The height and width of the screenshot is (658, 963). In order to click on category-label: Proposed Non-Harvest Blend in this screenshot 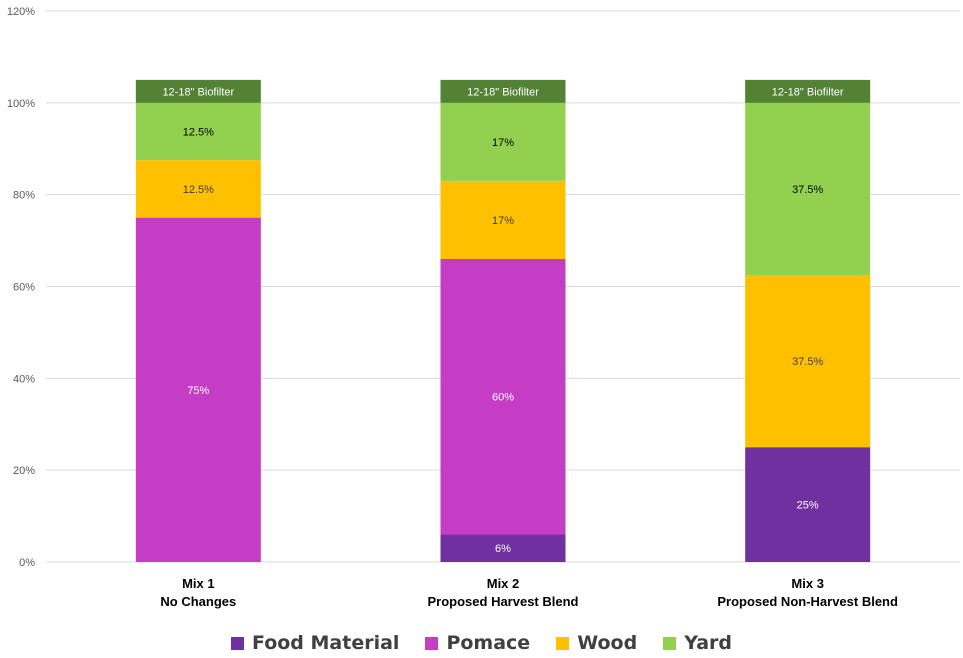, I will do `click(807, 601)`.